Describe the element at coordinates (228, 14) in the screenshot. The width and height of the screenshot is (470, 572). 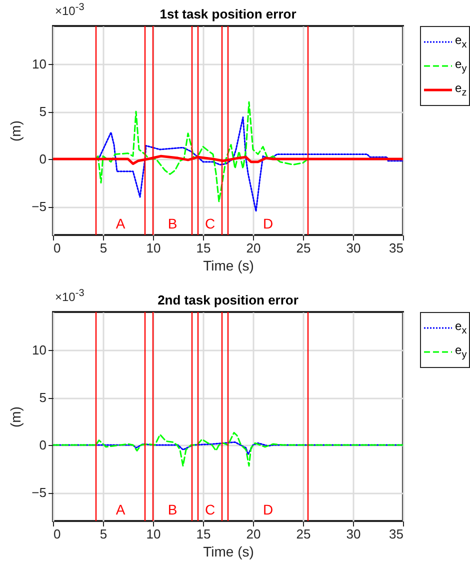
I see `chart-title: 1st task position error` at that location.